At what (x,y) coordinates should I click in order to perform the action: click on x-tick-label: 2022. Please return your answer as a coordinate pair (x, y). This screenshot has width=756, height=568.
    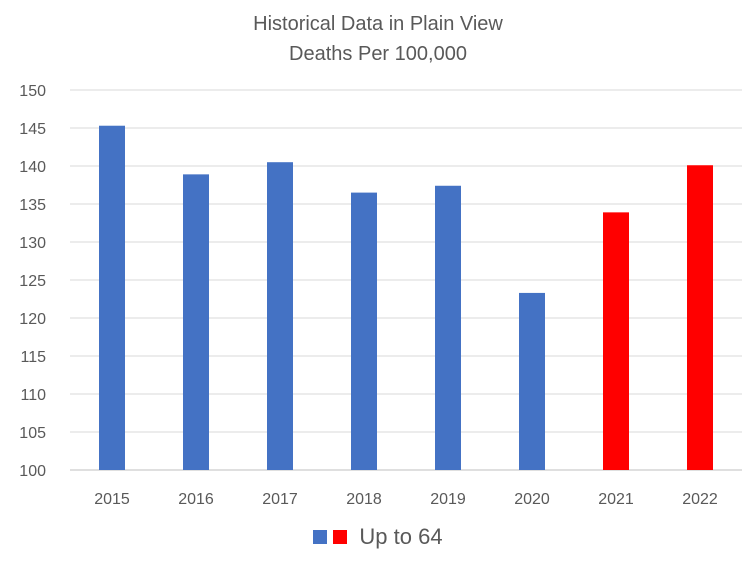
    Looking at the image, I should click on (700, 499).